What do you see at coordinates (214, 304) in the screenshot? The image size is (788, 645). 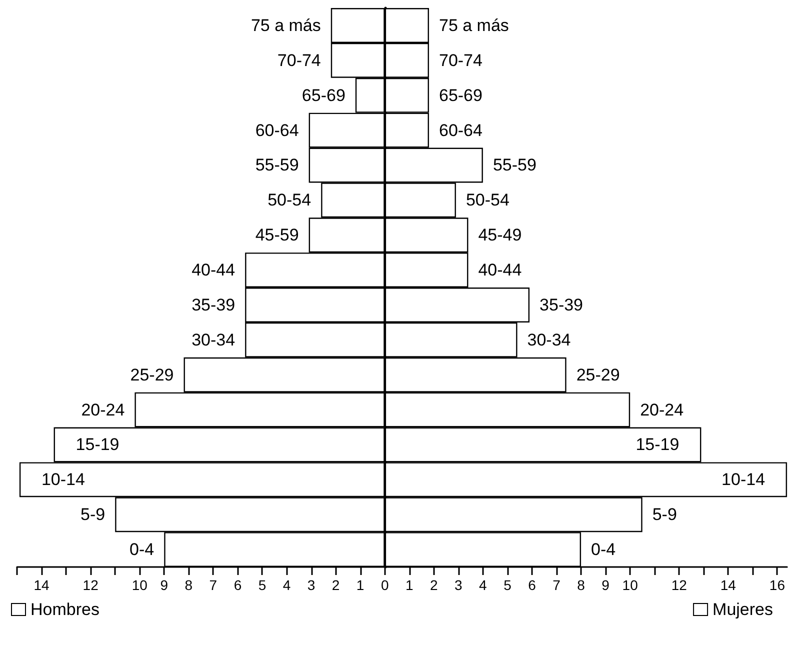 I see `y-tick-label: 35-39` at bounding box center [214, 304].